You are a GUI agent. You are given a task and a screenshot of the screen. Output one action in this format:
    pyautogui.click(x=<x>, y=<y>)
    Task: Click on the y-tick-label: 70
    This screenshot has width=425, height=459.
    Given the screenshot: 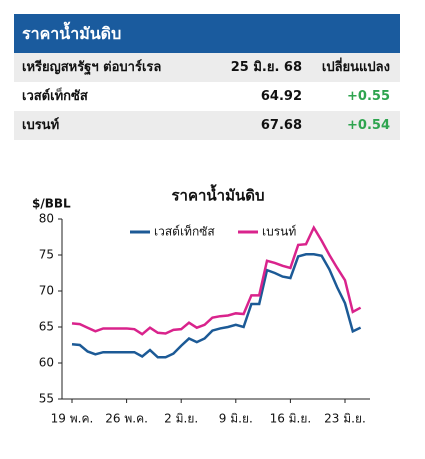 What is the action you would take?
    pyautogui.click(x=46, y=291)
    